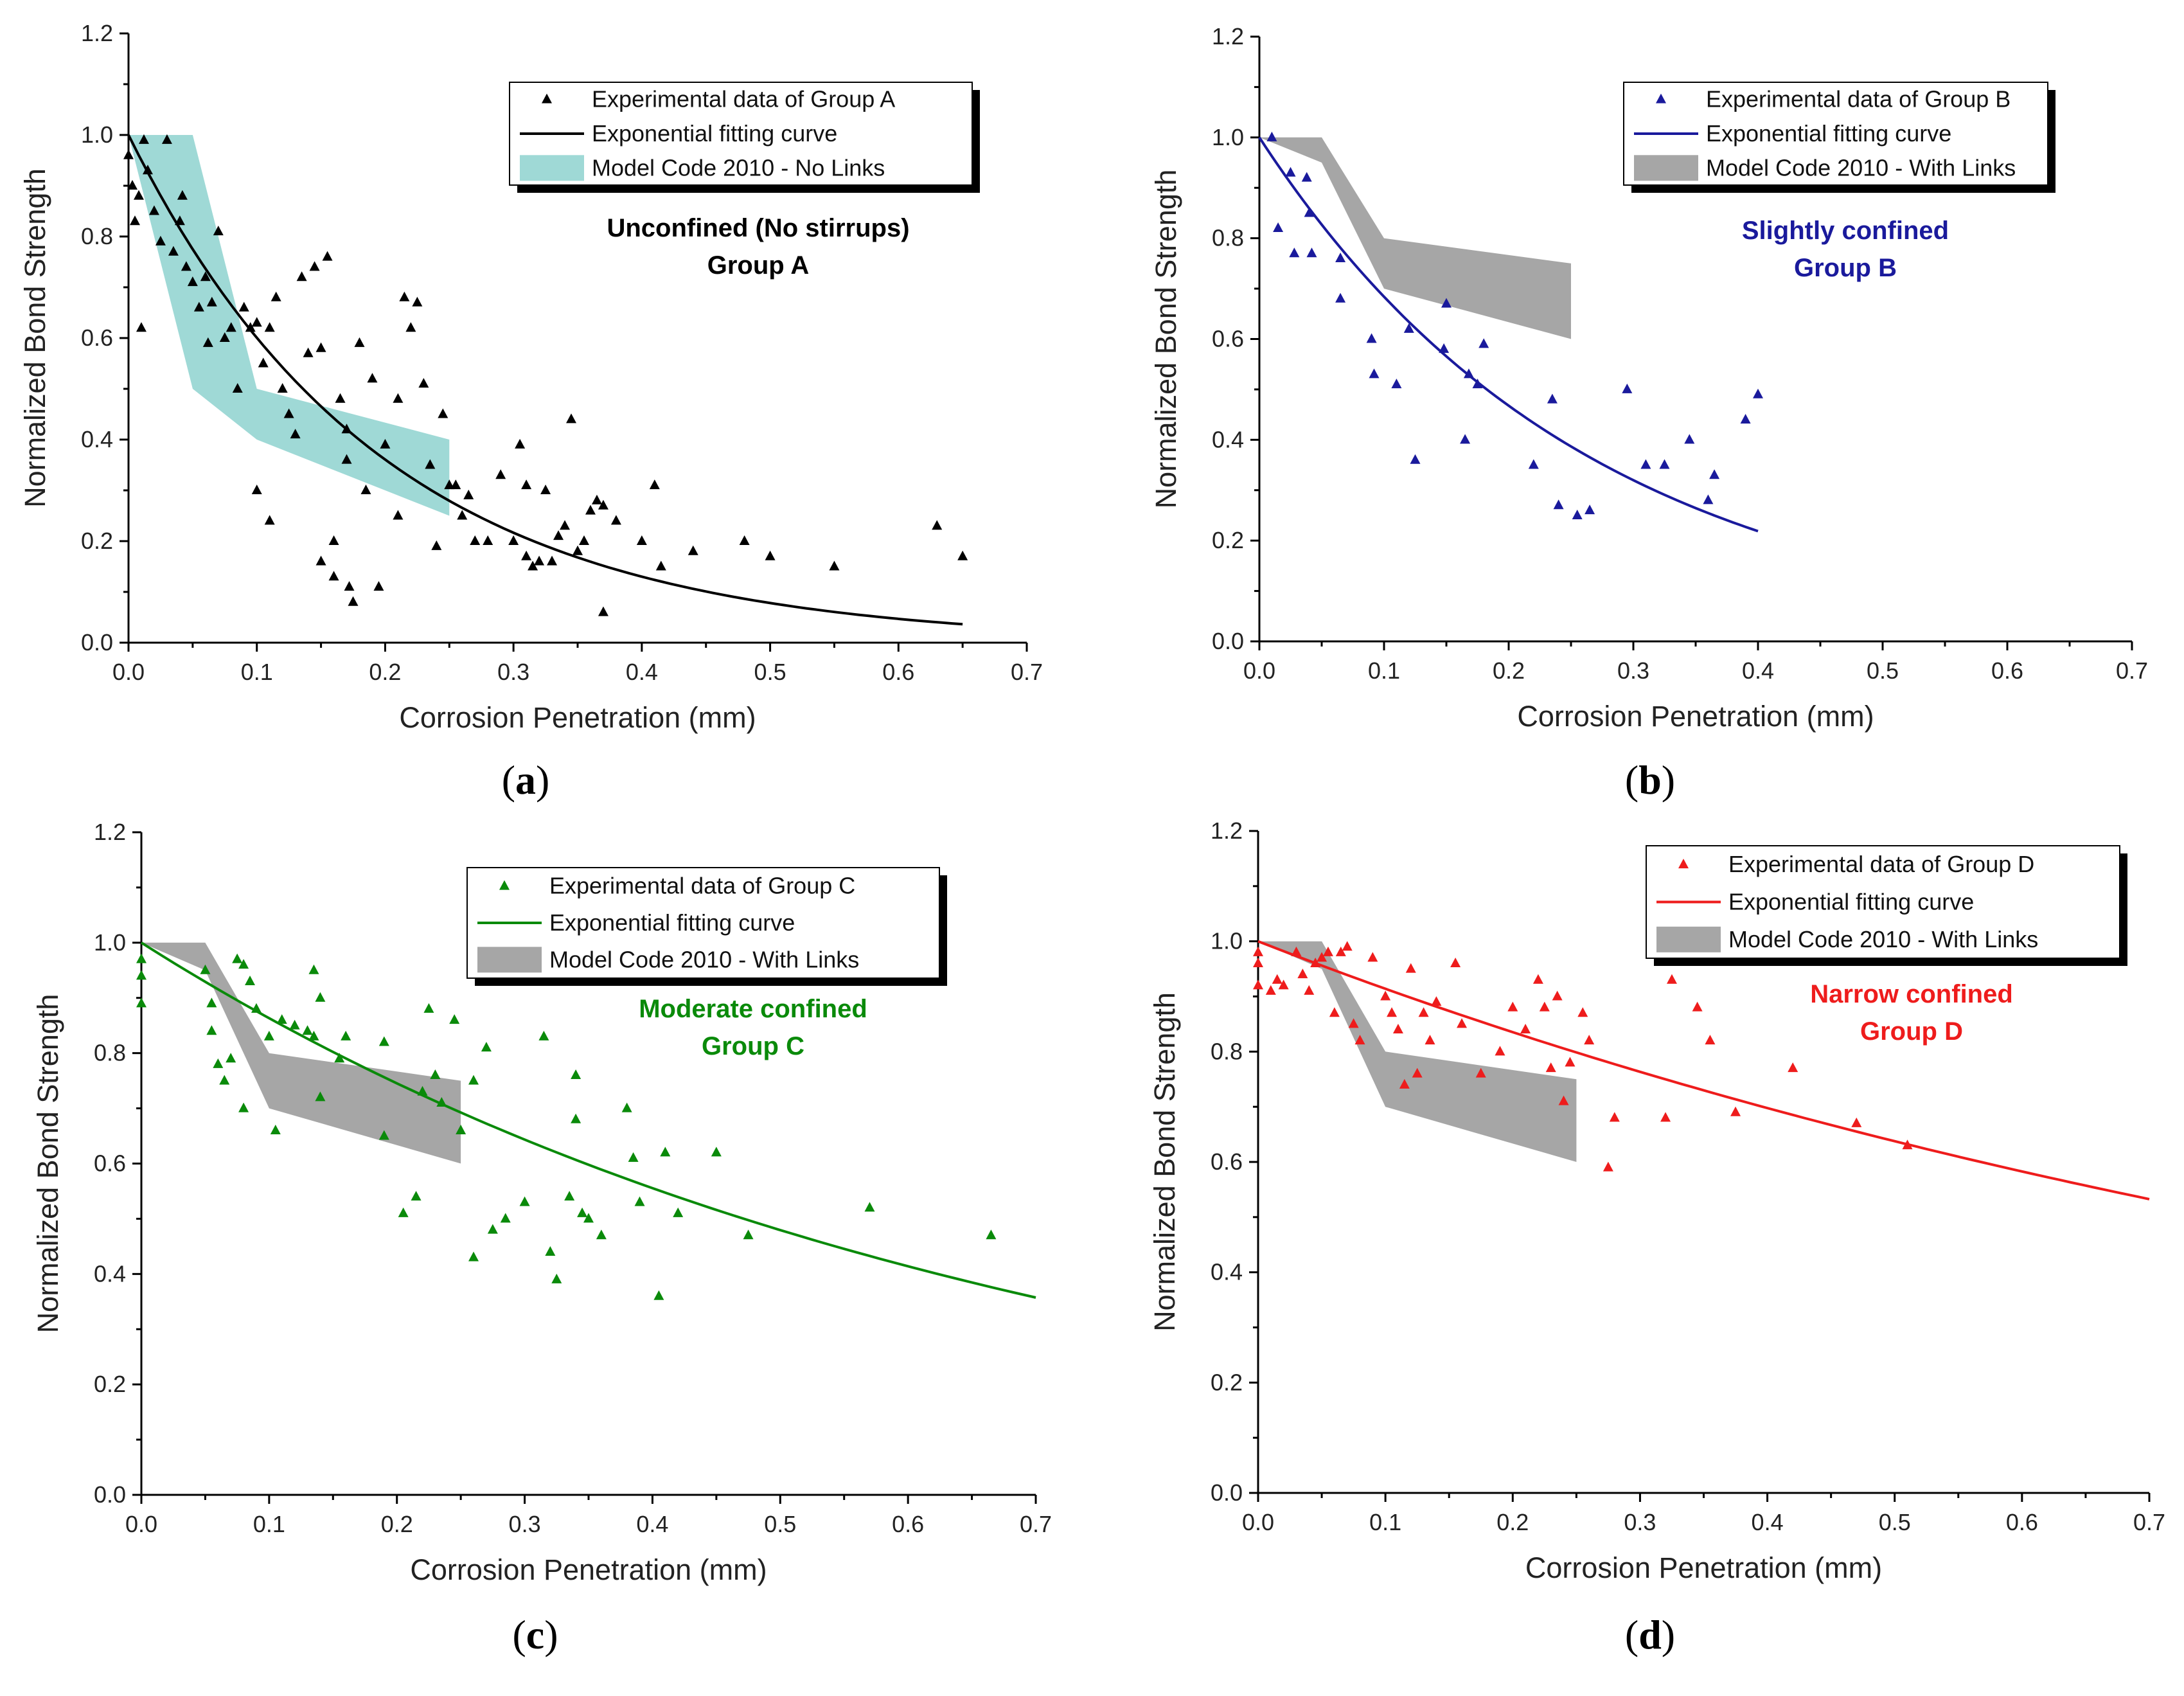 This screenshot has height=1696, width=2184. What do you see at coordinates (1861, 168) in the screenshot?
I see `legend-label-band: Model Code 2010 - With Links` at bounding box center [1861, 168].